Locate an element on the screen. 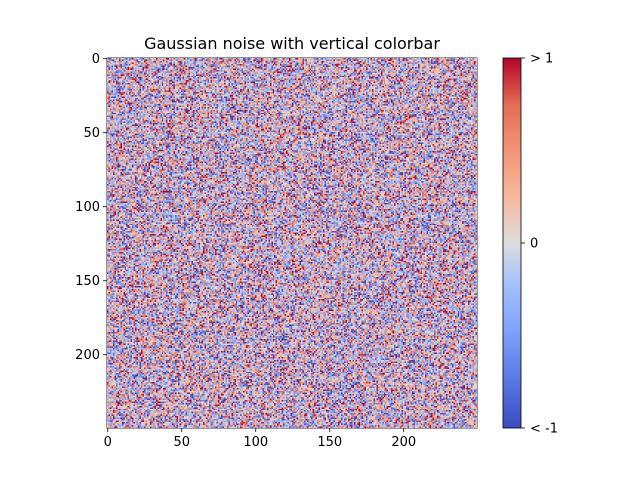 Image resolution: width=640 pixels, height=480 pixels. x-tick-label: 200 is located at coordinates (403, 442).